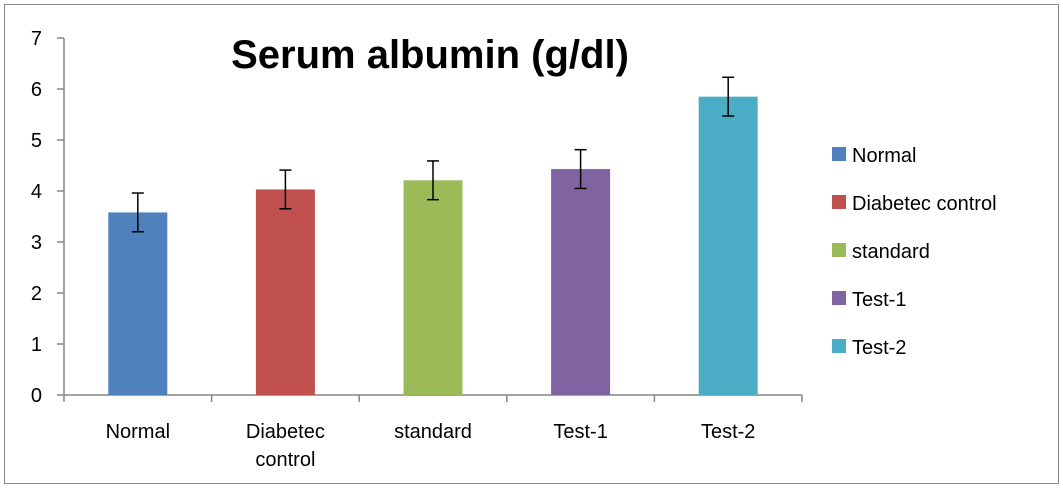  Describe the element at coordinates (285, 460) in the screenshot. I see `x-tick-label: control` at that location.